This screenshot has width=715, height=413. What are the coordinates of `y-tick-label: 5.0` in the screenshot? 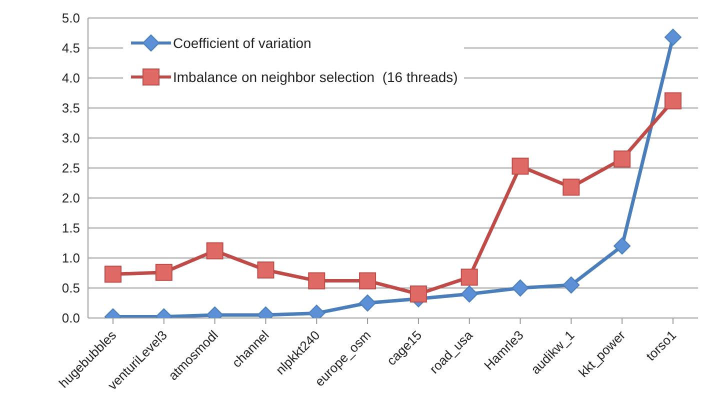 It's located at (71, 18).